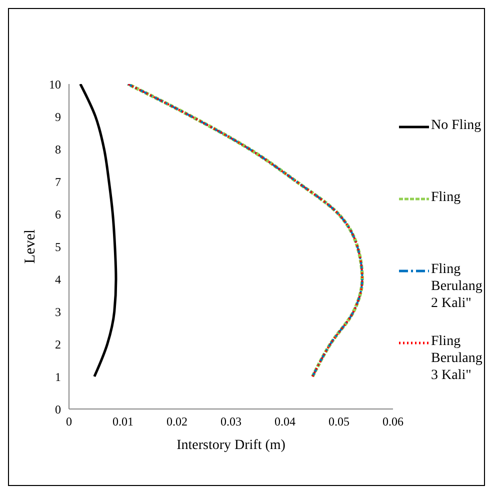  What do you see at coordinates (58, 311) in the screenshot?
I see `y-tick-label: 3` at bounding box center [58, 311].